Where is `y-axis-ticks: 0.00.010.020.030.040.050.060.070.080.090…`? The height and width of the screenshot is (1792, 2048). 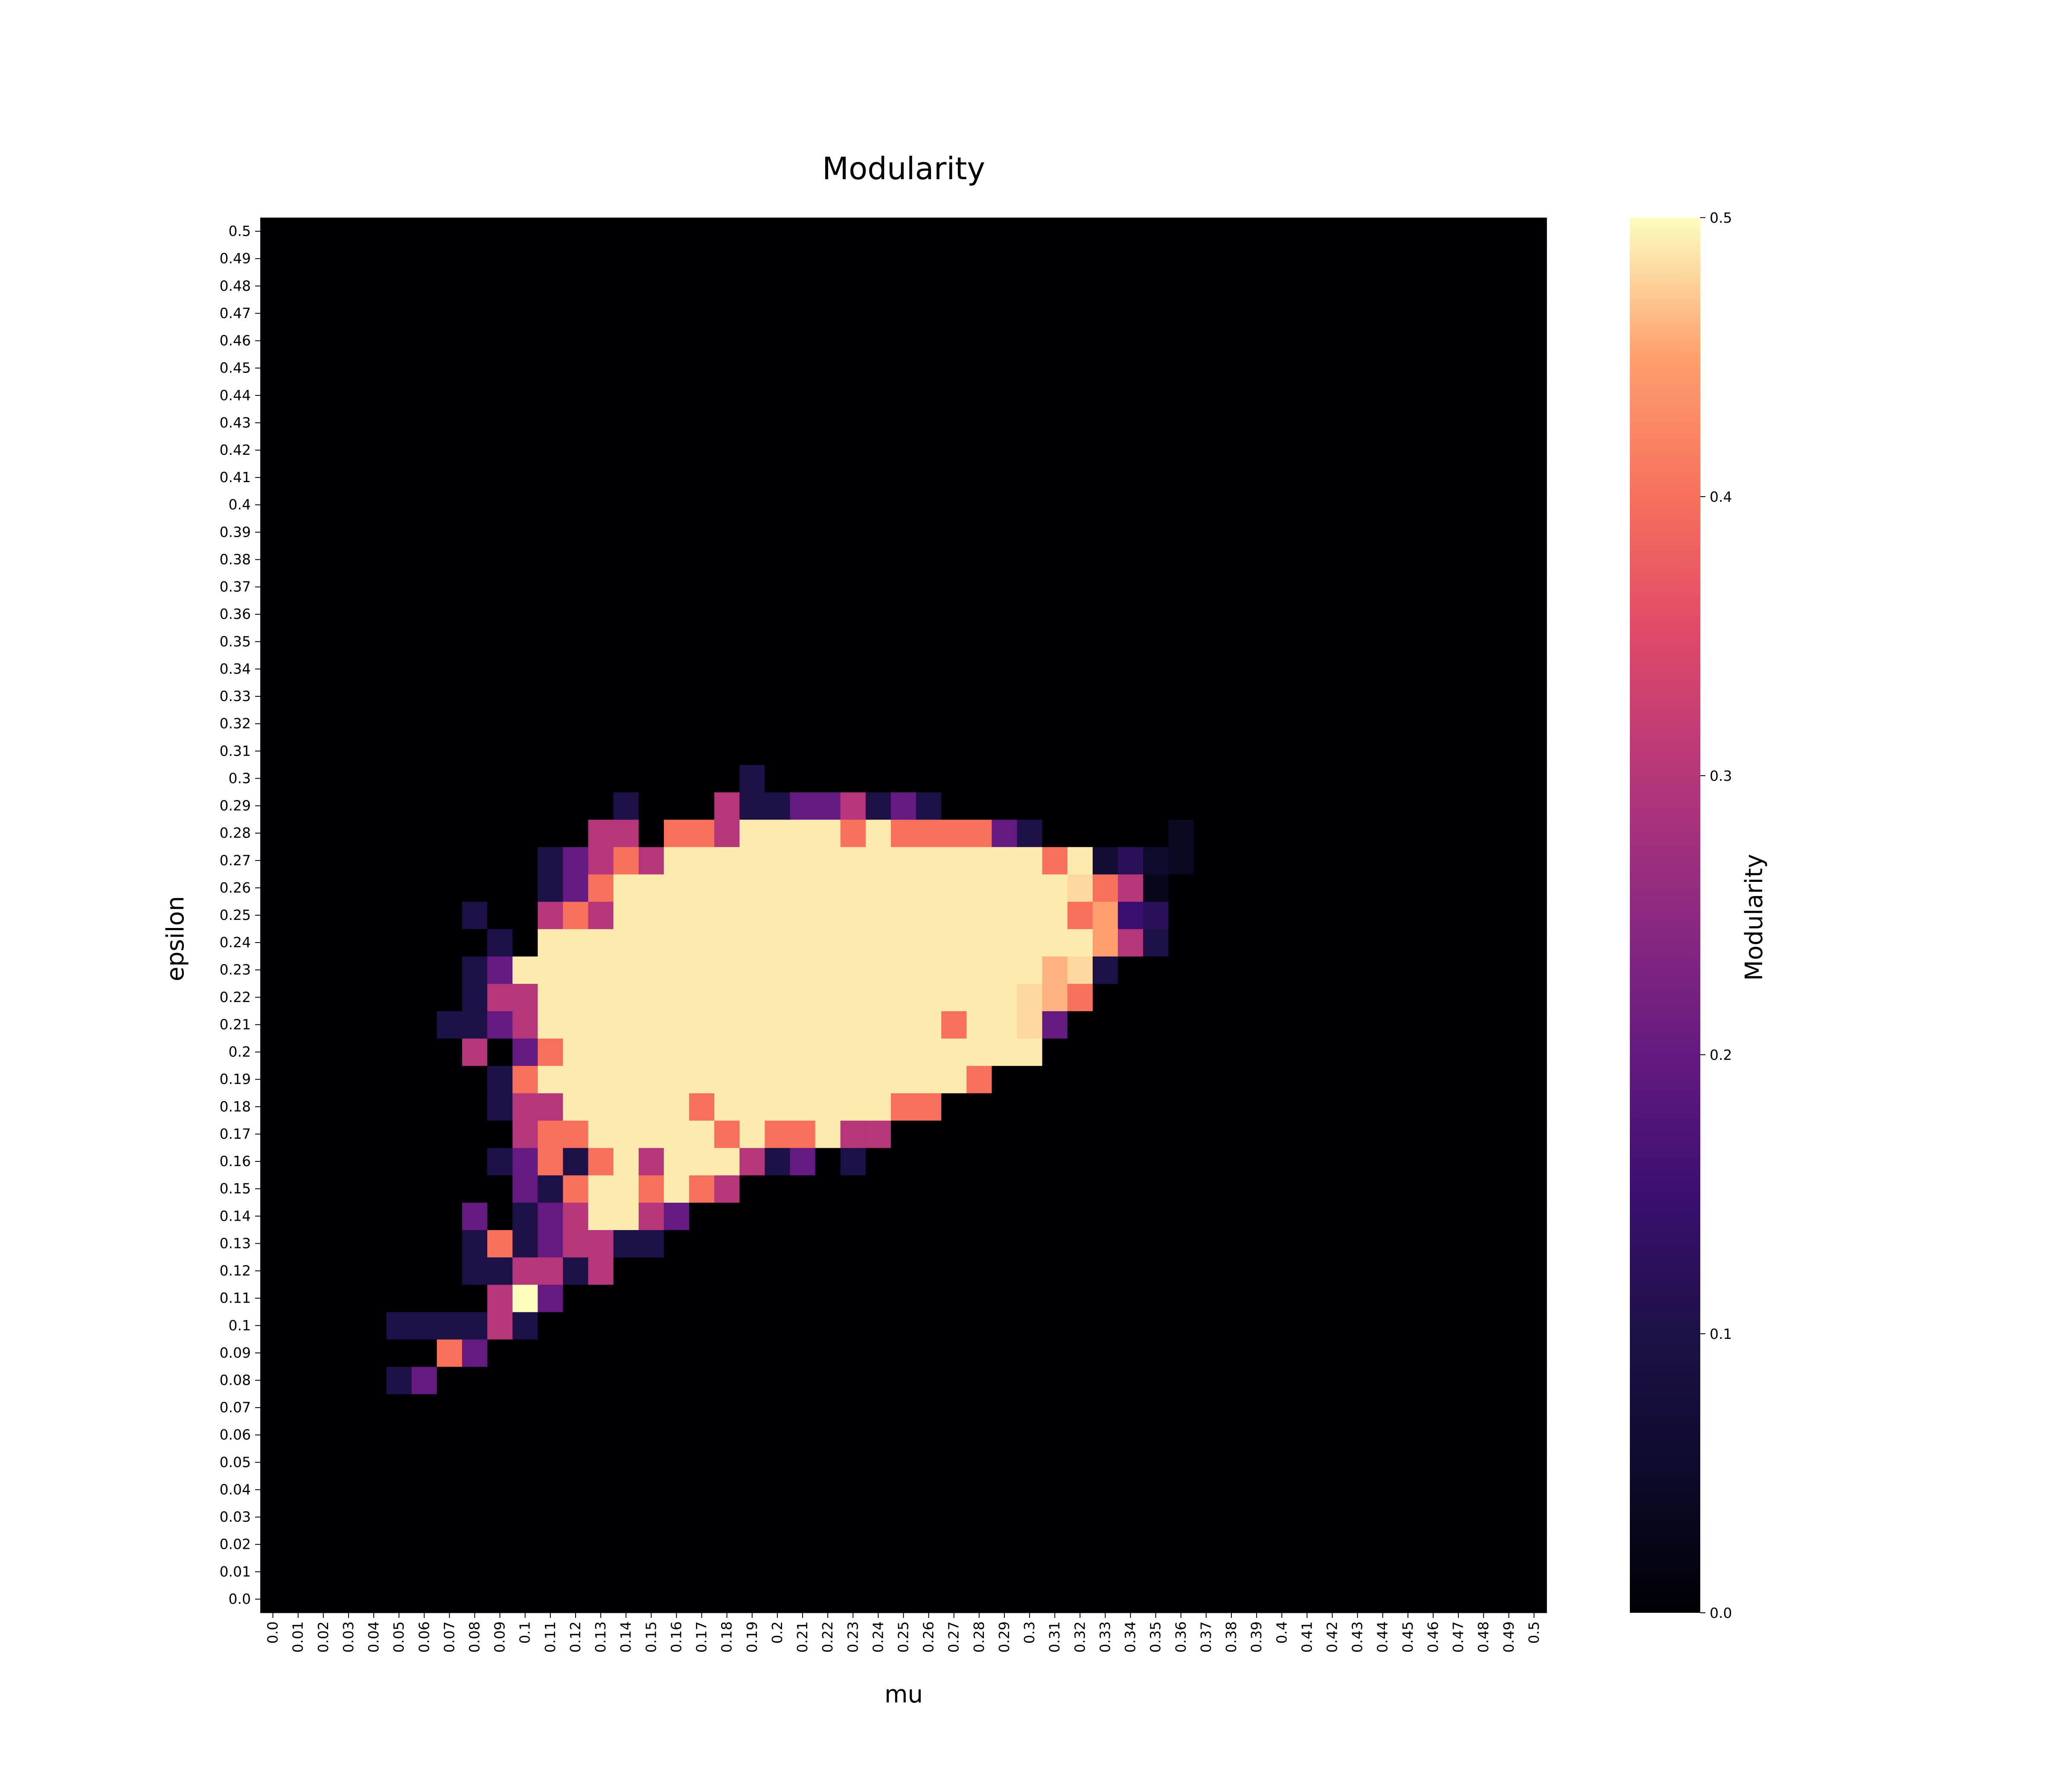 y-axis-ticks: 0.00.010.020.030.040.050.060.070.080.090… is located at coordinates (240, 915).